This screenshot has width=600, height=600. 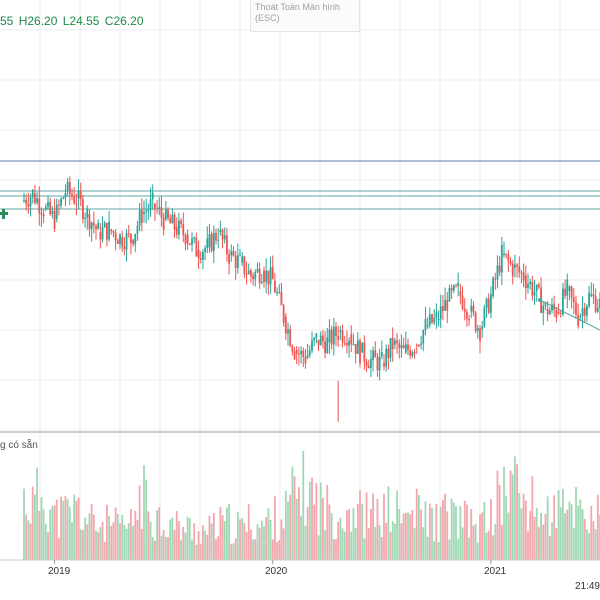 What do you see at coordinates (569, 314) in the screenshot?
I see `trend-line` at bounding box center [569, 314].